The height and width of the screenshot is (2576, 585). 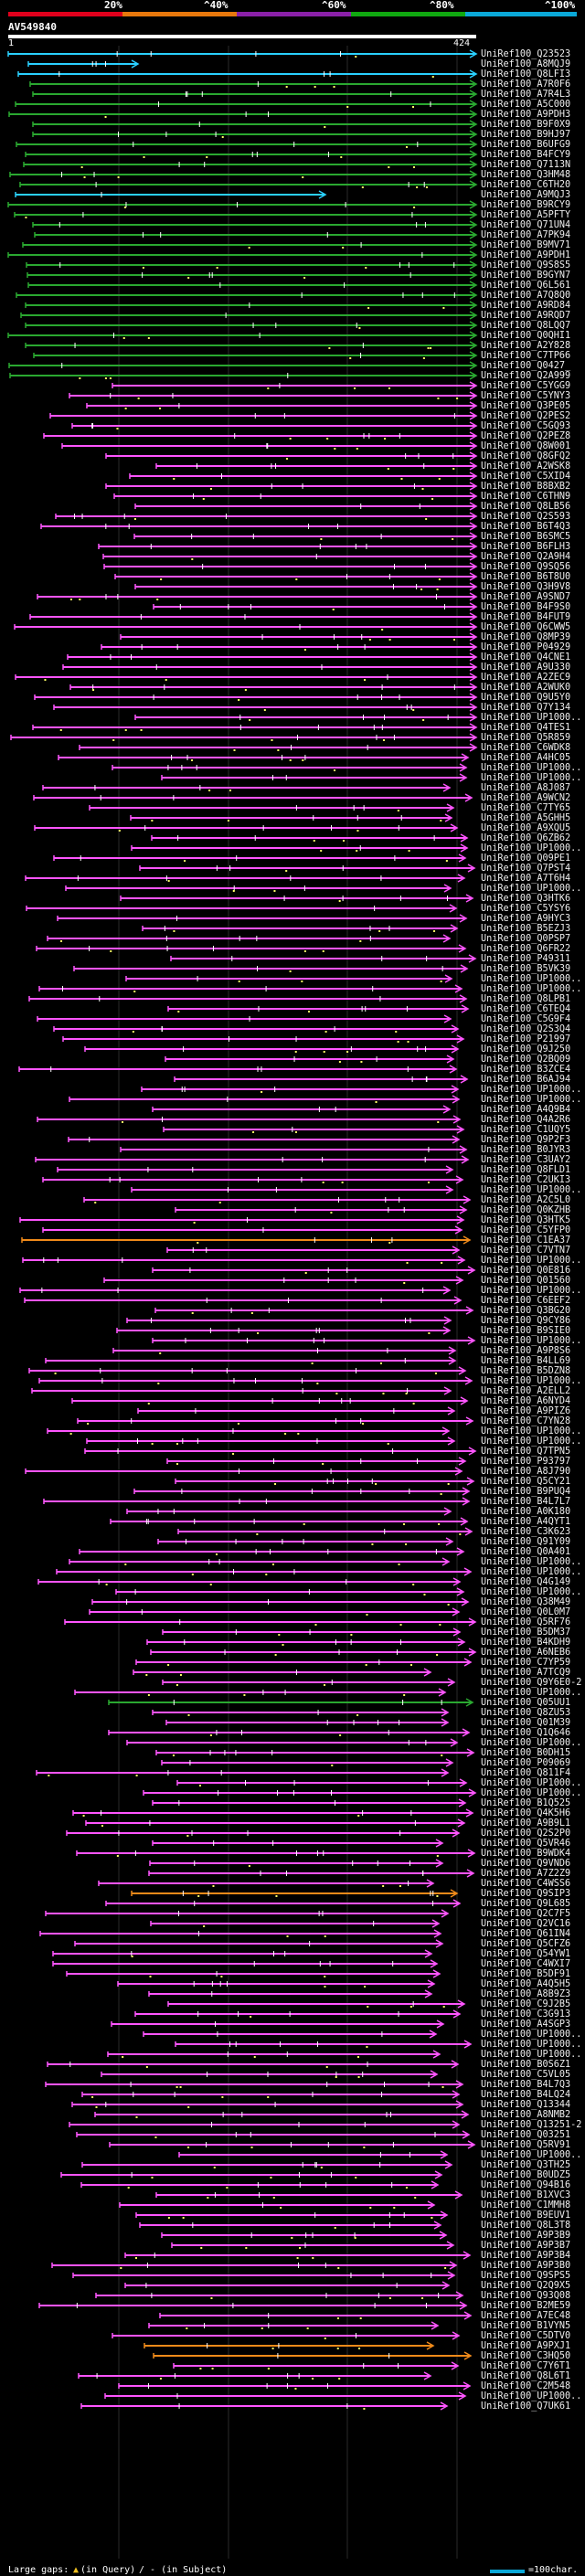 What do you see at coordinates (526, 1180) in the screenshot?
I see `hit-label: UniRef100_C2UKI3` at bounding box center [526, 1180].